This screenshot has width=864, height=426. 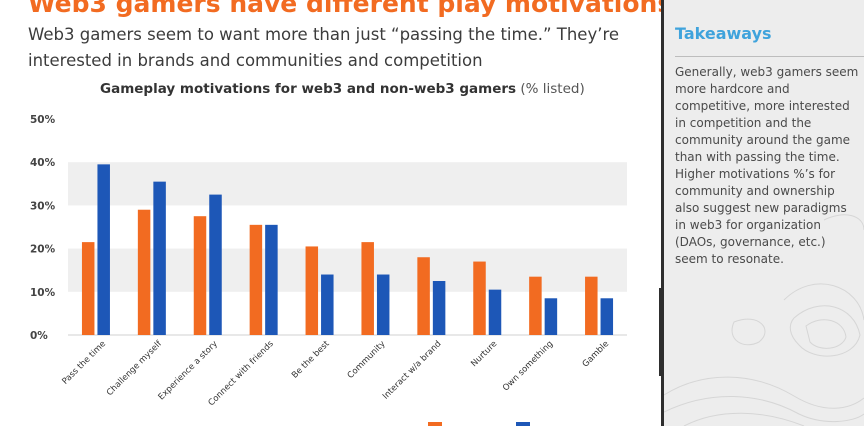 I want to click on y-tick-label: 20%, so click(x=43, y=250).